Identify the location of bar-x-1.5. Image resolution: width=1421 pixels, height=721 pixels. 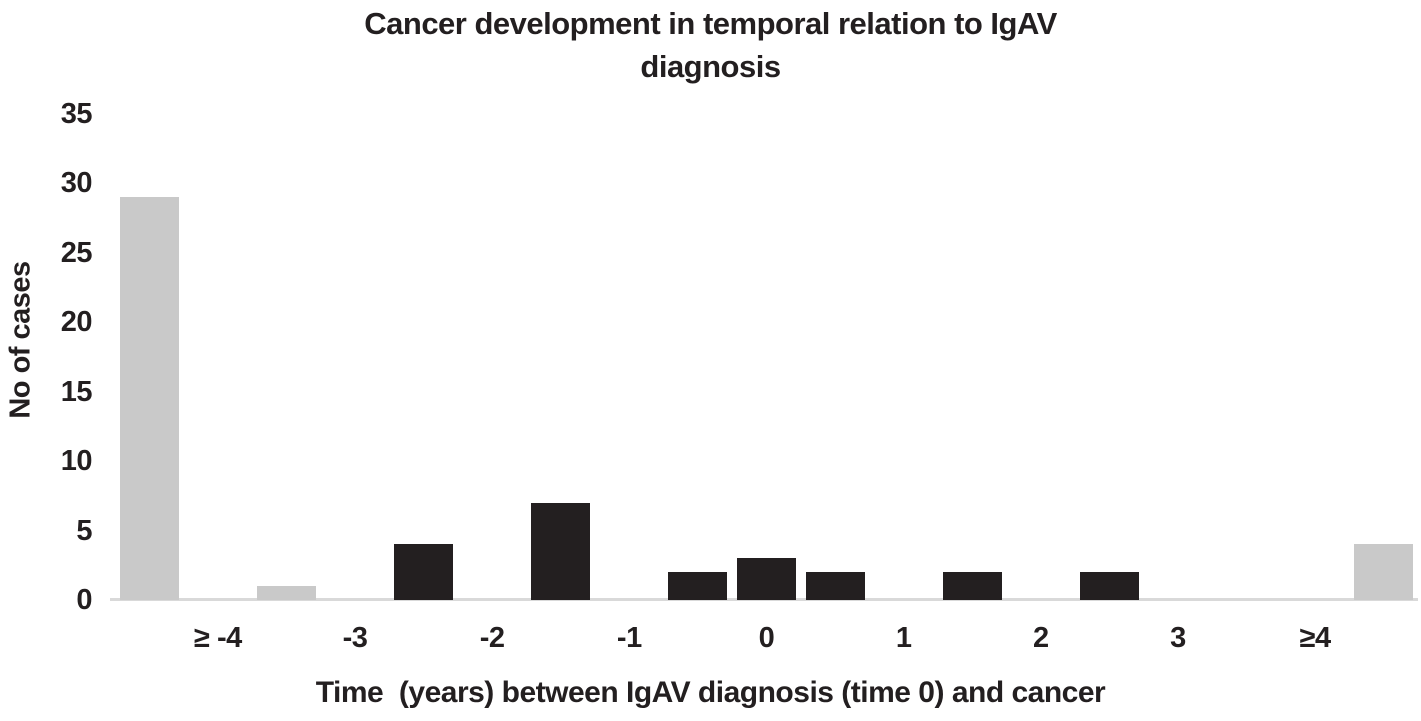
(972, 586).